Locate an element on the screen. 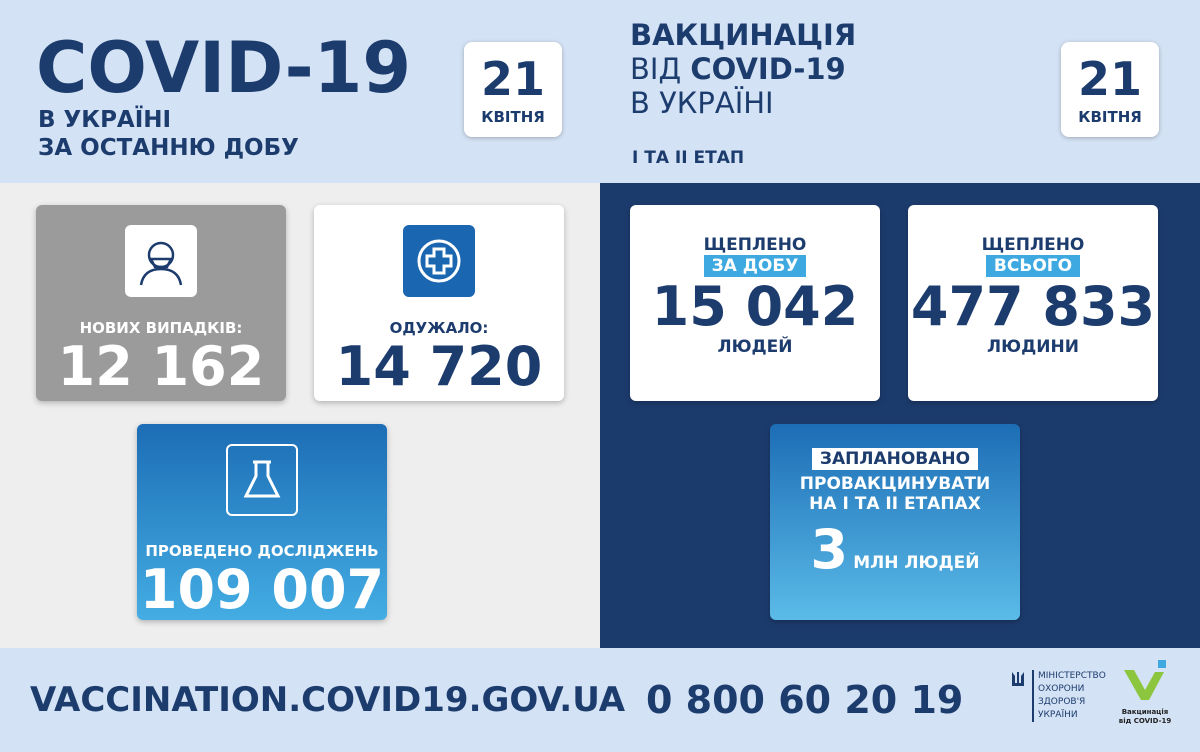 The width and height of the screenshot is (1200, 752). subtitle-ukraine: В УКРАЇНІ is located at coordinates (105, 120).